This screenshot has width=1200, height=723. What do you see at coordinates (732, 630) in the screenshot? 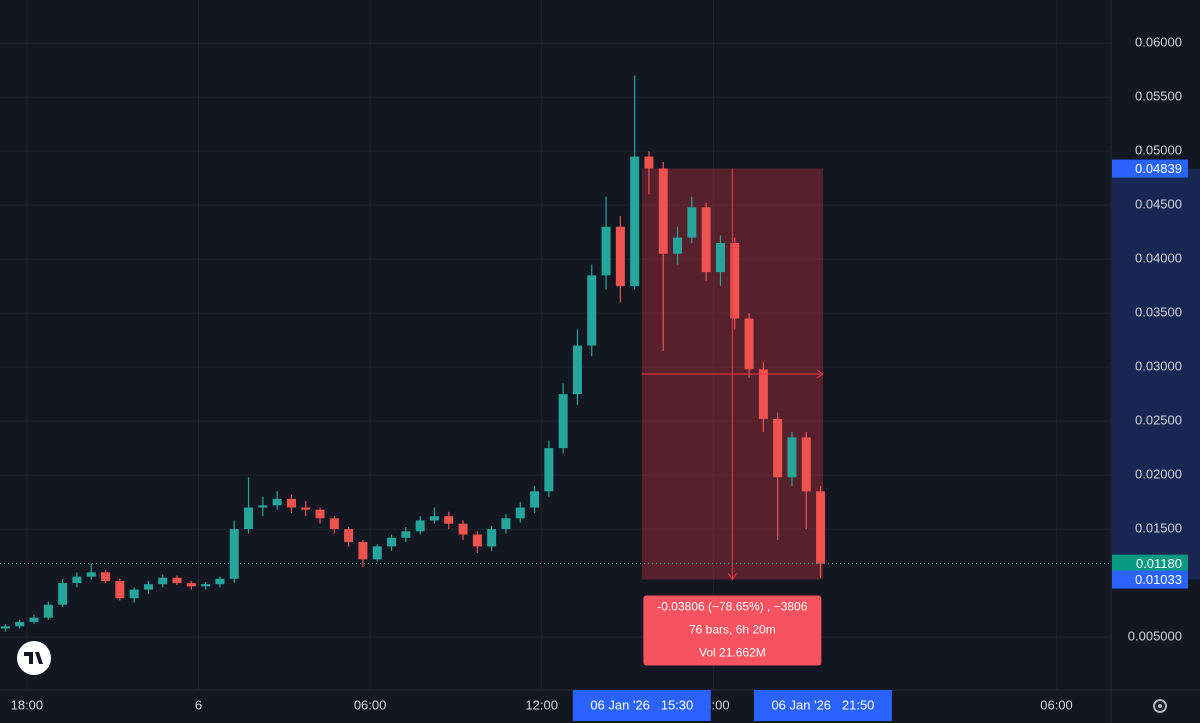
I see `measure-tooltip` at bounding box center [732, 630].